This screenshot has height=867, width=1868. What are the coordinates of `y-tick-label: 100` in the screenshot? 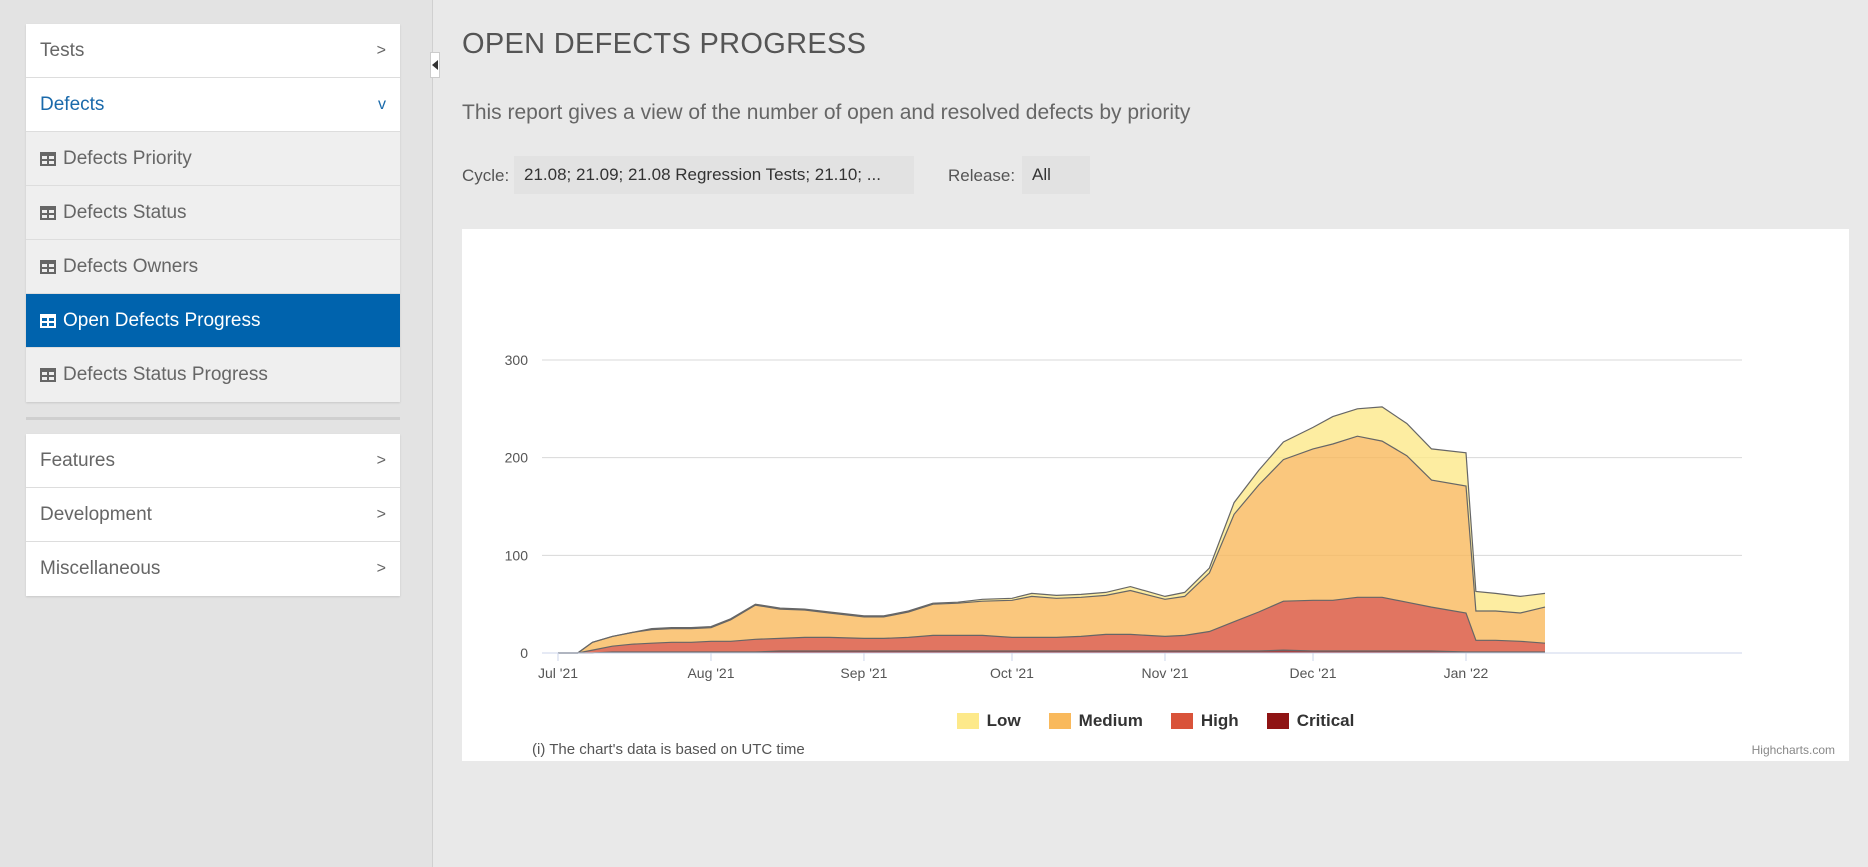 It's located at (517, 555).